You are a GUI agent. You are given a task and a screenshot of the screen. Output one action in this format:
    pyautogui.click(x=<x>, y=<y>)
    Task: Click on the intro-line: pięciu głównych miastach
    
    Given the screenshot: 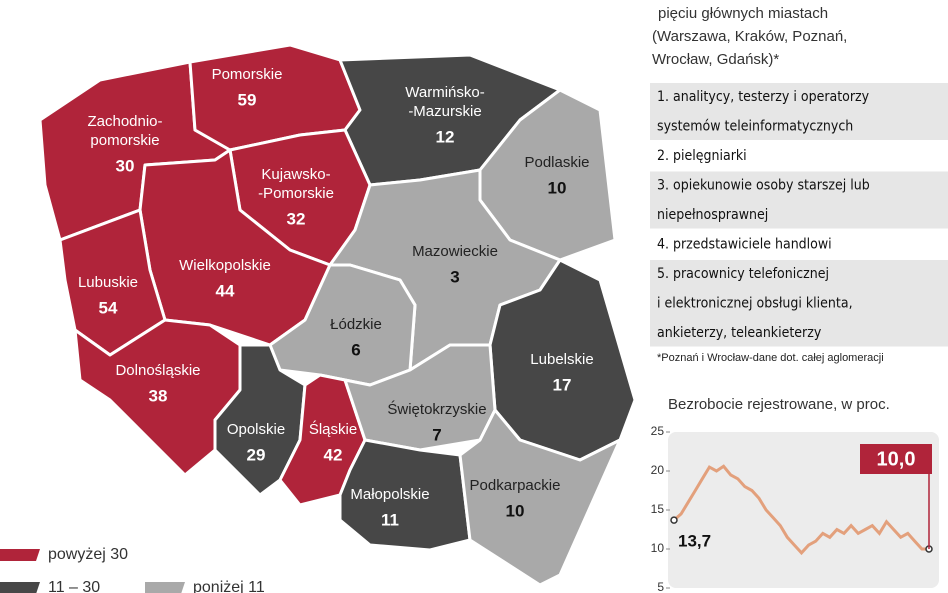 What is the action you would take?
    pyautogui.click(x=743, y=13)
    